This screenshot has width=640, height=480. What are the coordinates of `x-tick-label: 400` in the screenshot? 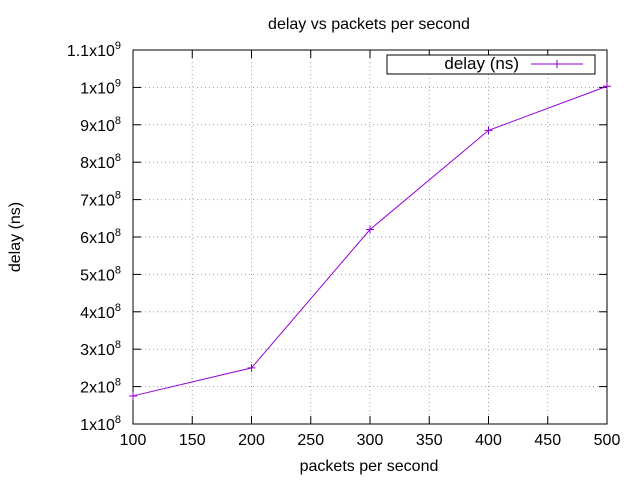 It's located at (488, 440).